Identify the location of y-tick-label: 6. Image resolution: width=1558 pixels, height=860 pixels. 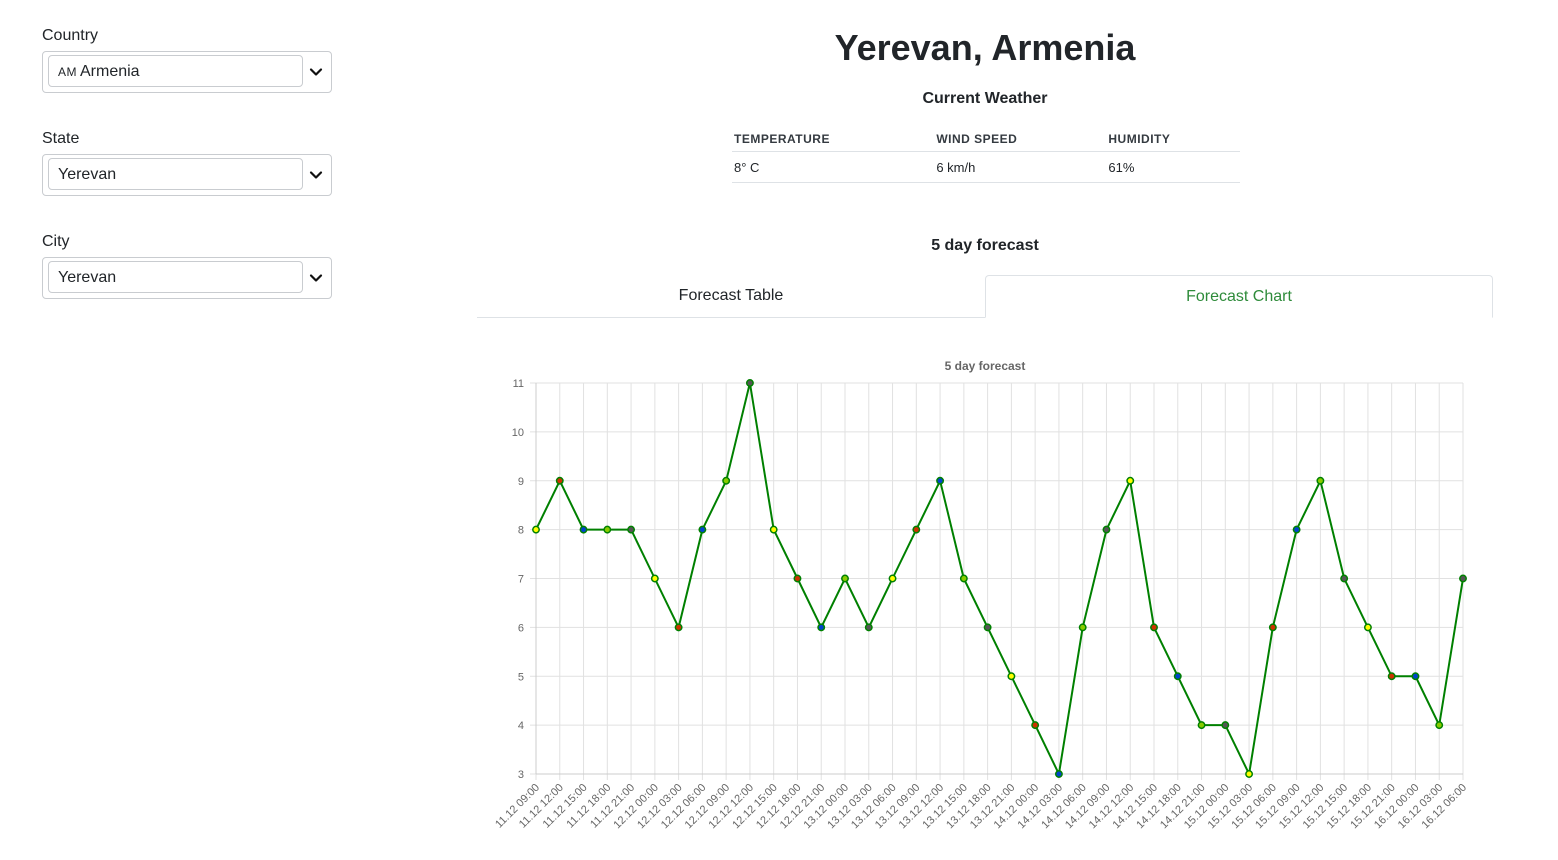
(521, 628).